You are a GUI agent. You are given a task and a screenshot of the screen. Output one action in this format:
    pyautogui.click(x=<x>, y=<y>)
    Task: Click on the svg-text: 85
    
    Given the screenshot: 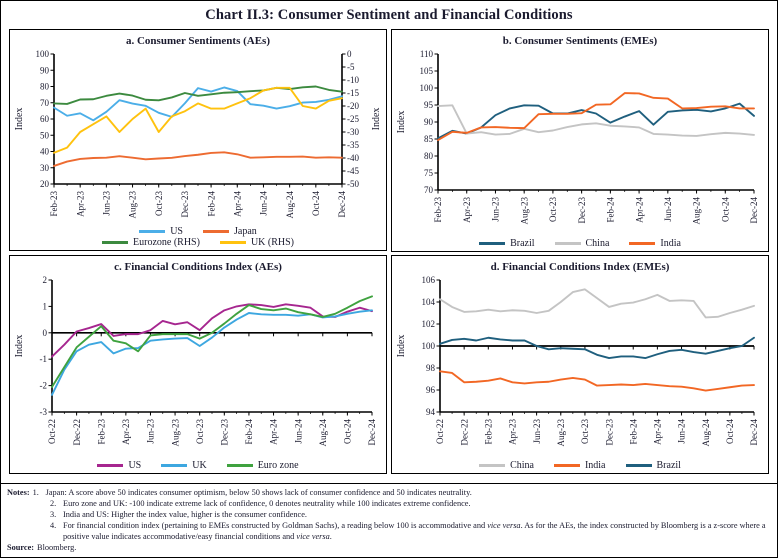 What is the action you would take?
    pyautogui.click(x=429, y=139)
    